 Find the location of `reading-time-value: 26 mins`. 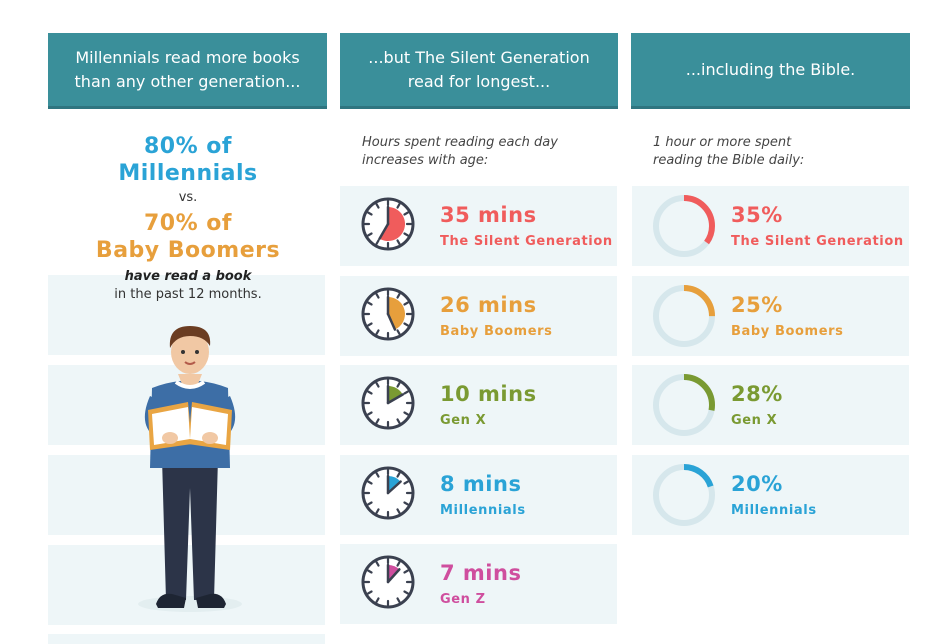

reading-time-value: 26 mins is located at coordinates (488, 304).